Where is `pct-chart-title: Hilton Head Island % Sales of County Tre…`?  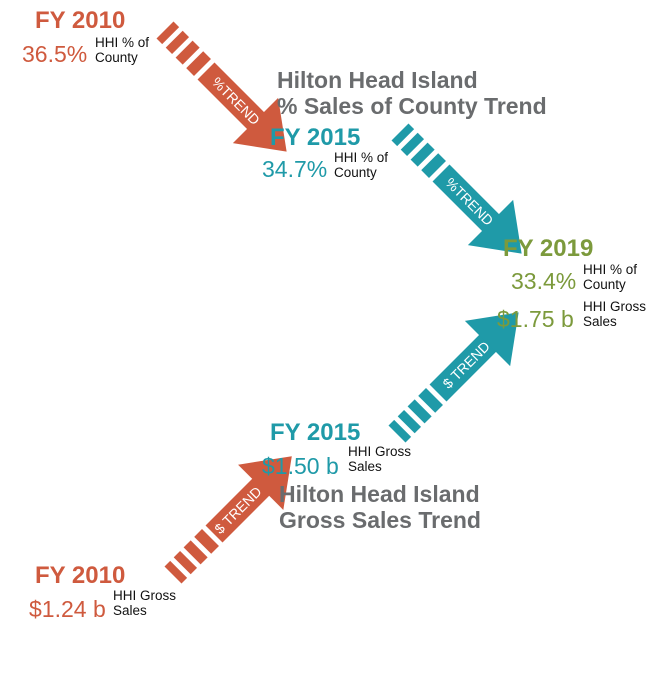 pct-chart-title: Hilton Head Island % Sales of County Tre… is located at coordinates (412, 93).